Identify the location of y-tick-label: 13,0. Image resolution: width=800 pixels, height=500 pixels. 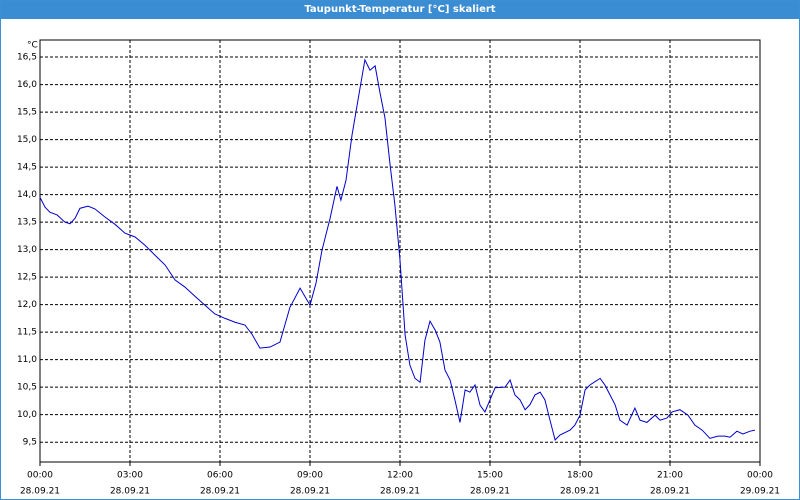
(27, 250).